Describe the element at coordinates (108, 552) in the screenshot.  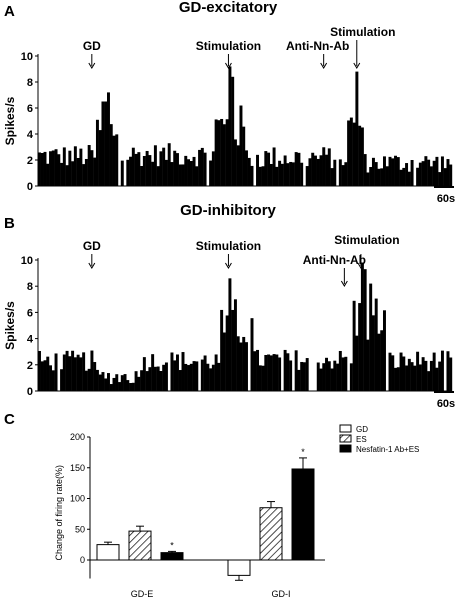
I see `bar` at that location.